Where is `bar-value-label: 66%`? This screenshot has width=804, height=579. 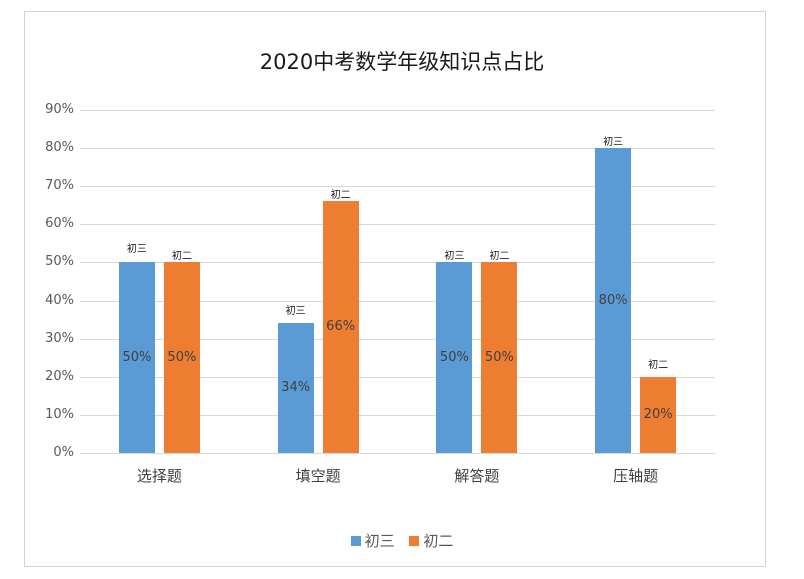 bar-value-label: 66% is located at coordinates (341, 327).